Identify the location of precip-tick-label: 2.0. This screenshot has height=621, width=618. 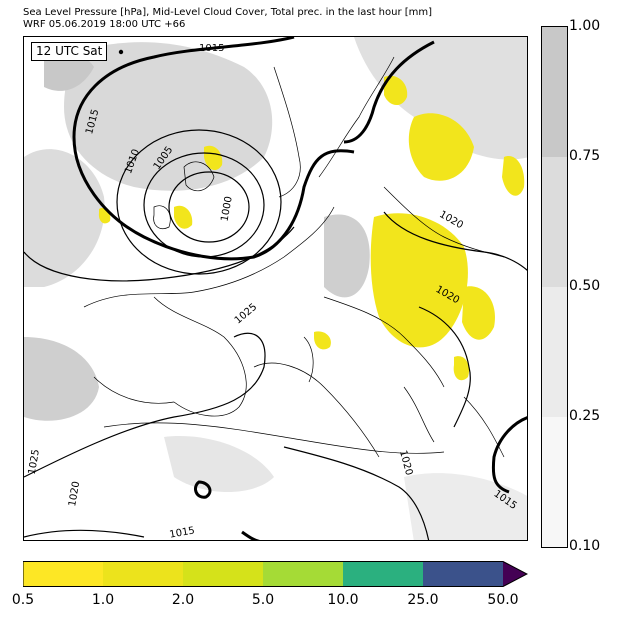
(183, 600).